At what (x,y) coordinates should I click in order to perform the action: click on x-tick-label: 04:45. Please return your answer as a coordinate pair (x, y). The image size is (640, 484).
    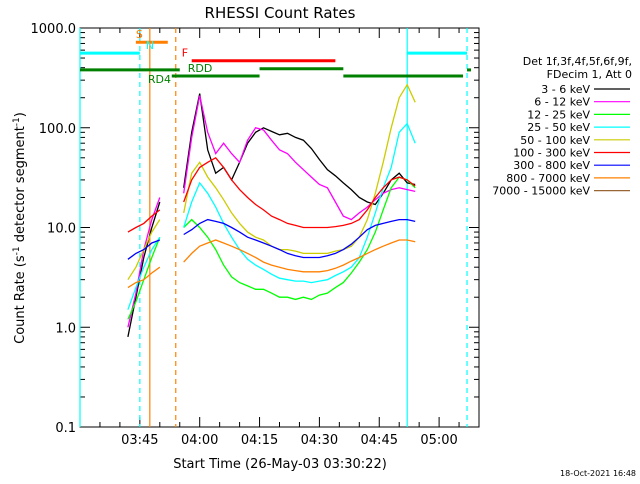
    Looking at the image, I should click on (379, 440).